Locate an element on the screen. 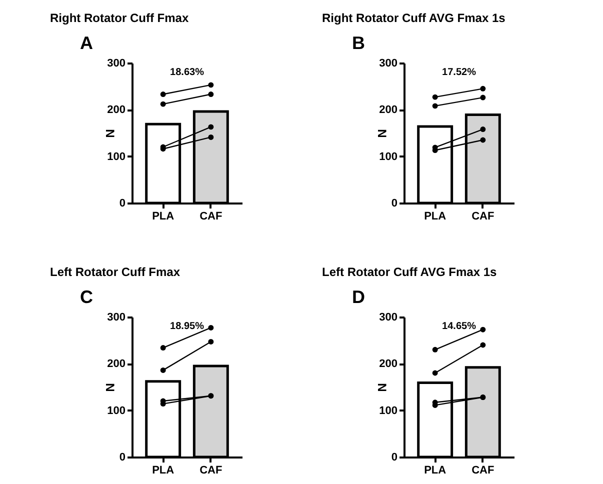 The image size is (603, 484). annotation: 18.63% is located at coordinates (187, 72).